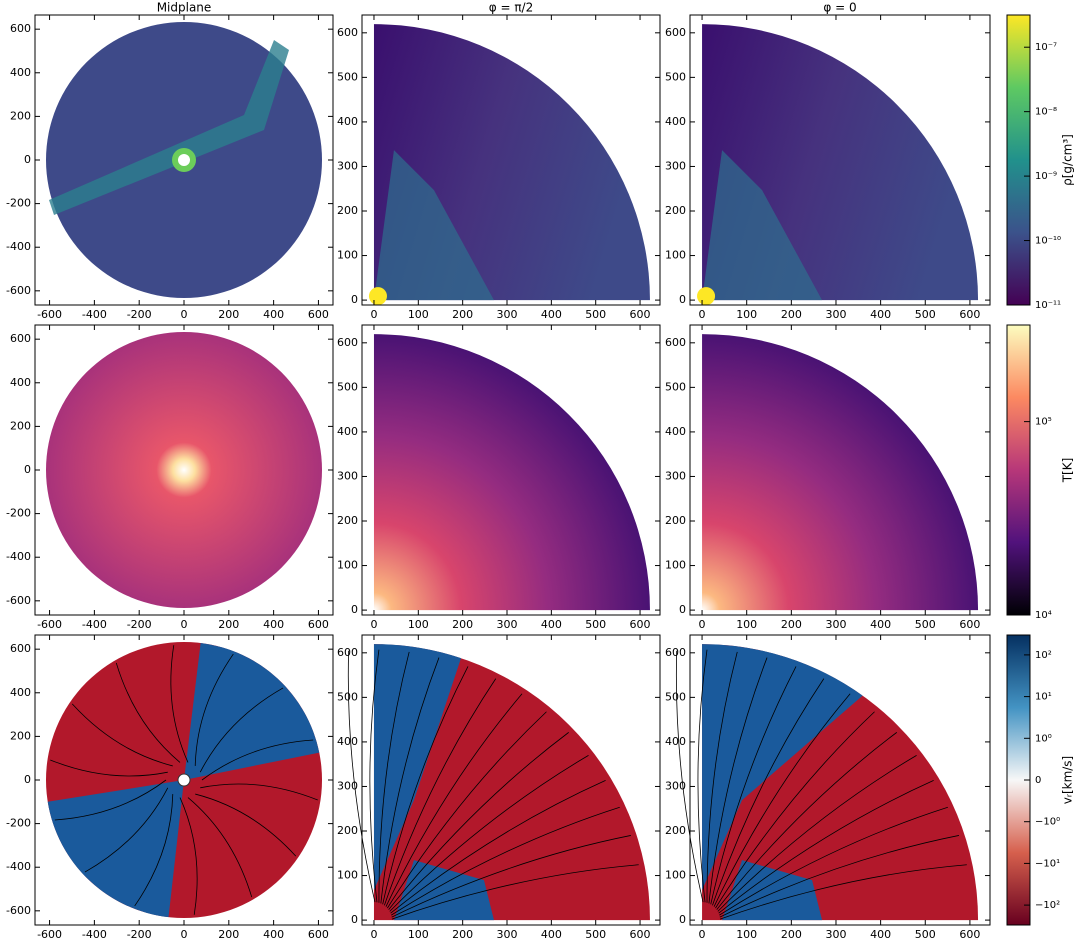  What do you see at coordinates (184, 8) in the screenshot?
I see `column-title: Midplane` at bounding box center [184, 8].